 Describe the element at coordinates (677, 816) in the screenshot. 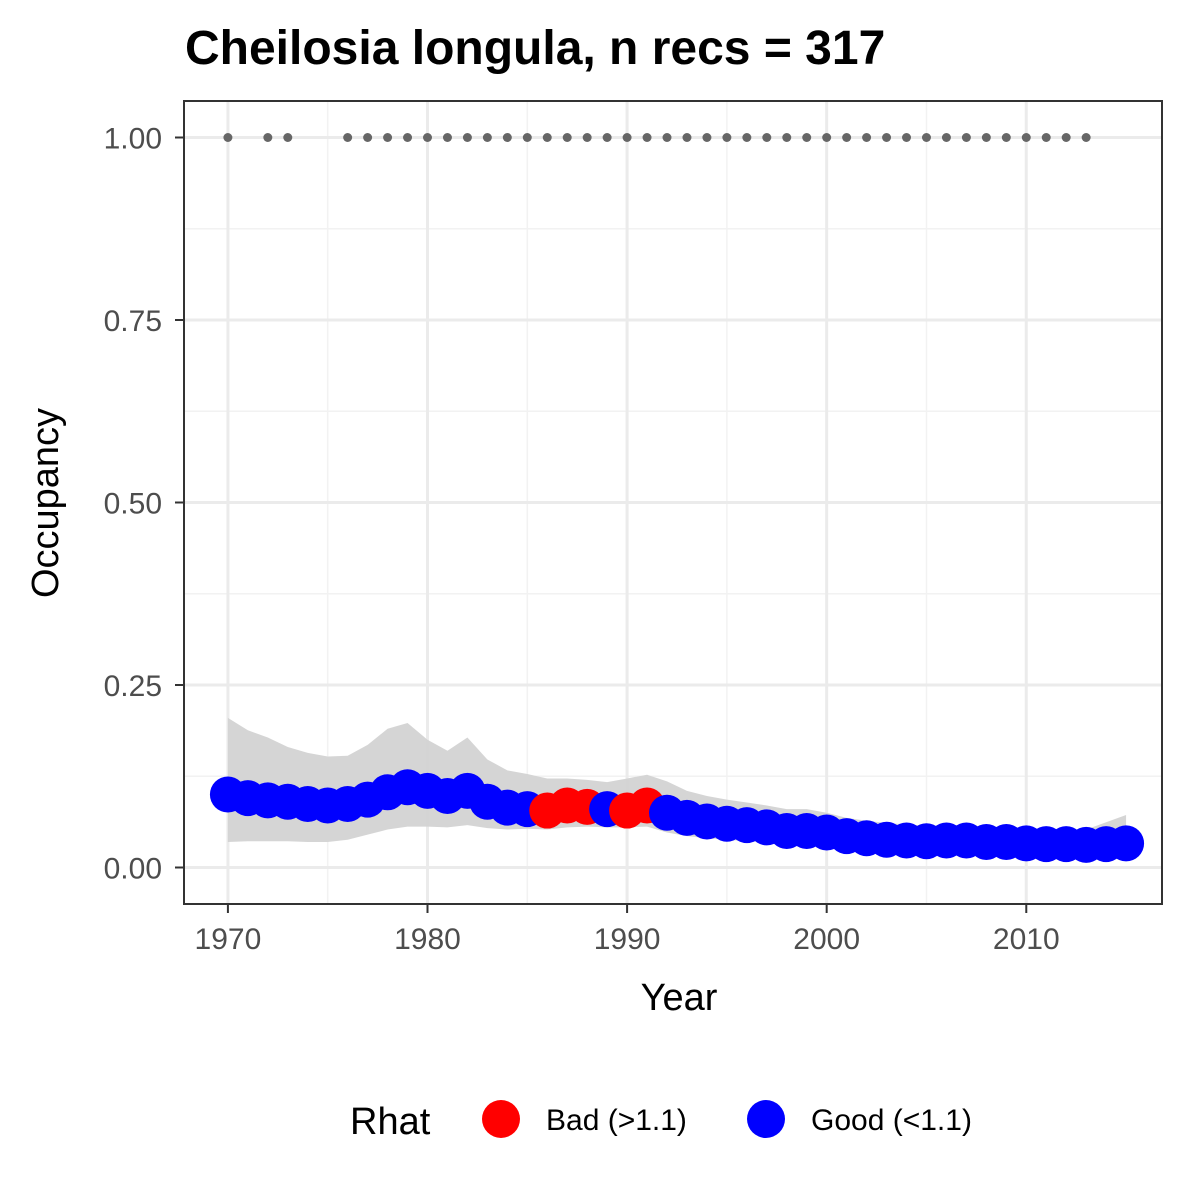

I see `points-layer` at that location.